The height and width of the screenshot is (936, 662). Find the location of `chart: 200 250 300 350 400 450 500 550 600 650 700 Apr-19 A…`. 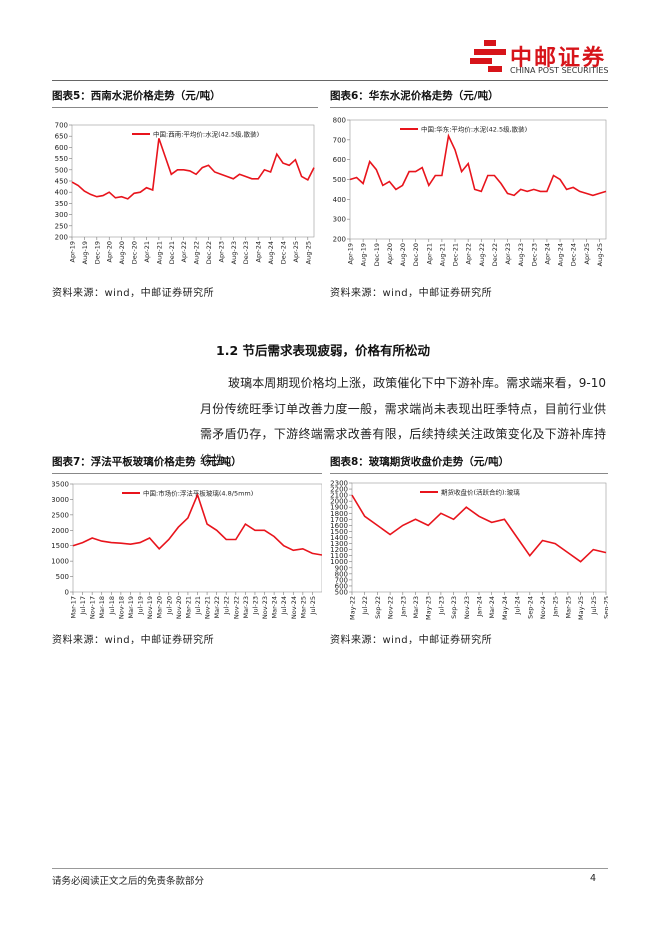

chart: 200 250 300 350 400 450 500 550 600 650 700 Apr-19 A… is located at coordinates (185, 193).